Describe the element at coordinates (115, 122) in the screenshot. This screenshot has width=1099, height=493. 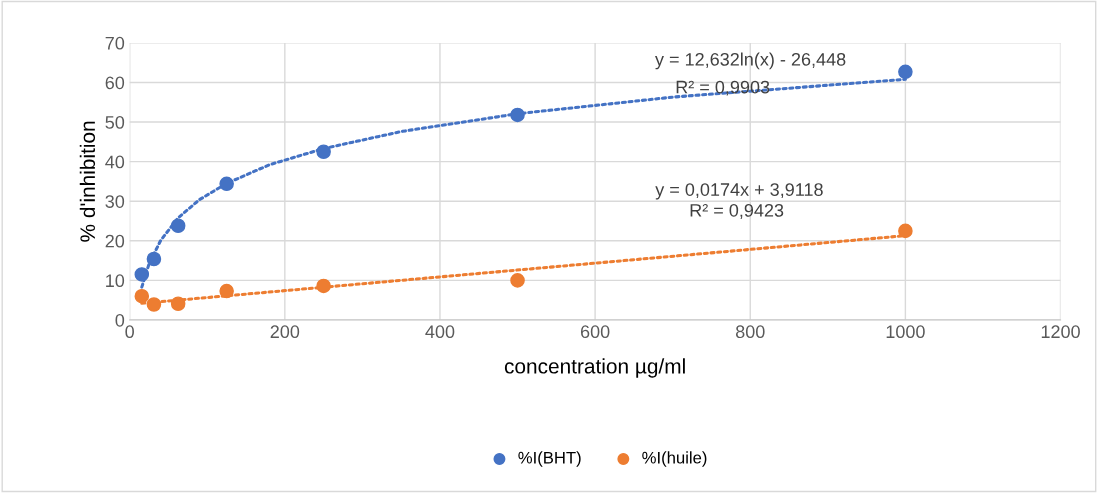
I see `y-tick-label: 50` at that location.